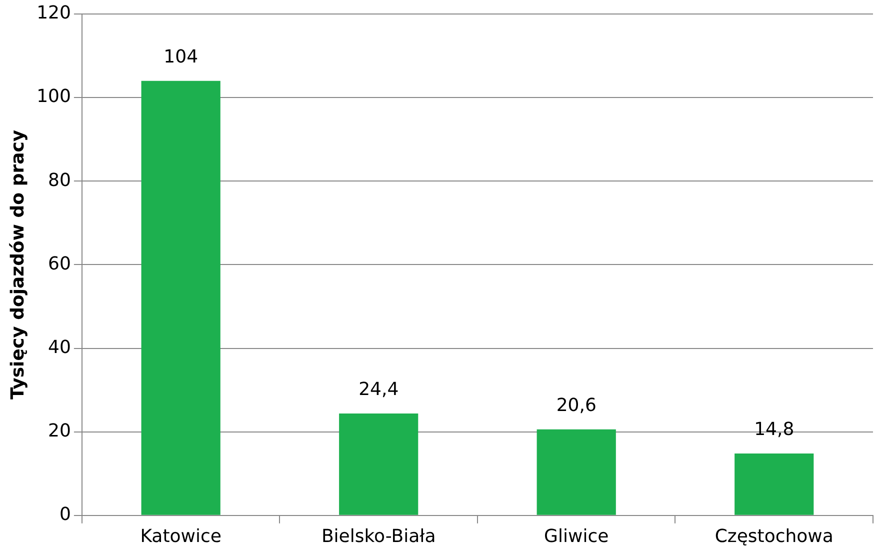 This screenshot has width=891, height=551. I want to click on y-tick-label: 100, so click(53, 97).